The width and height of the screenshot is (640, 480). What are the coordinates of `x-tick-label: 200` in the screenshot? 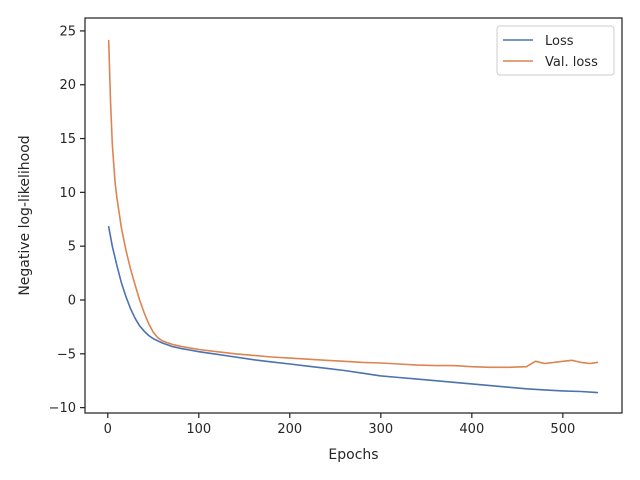 It's located at (289, 429).